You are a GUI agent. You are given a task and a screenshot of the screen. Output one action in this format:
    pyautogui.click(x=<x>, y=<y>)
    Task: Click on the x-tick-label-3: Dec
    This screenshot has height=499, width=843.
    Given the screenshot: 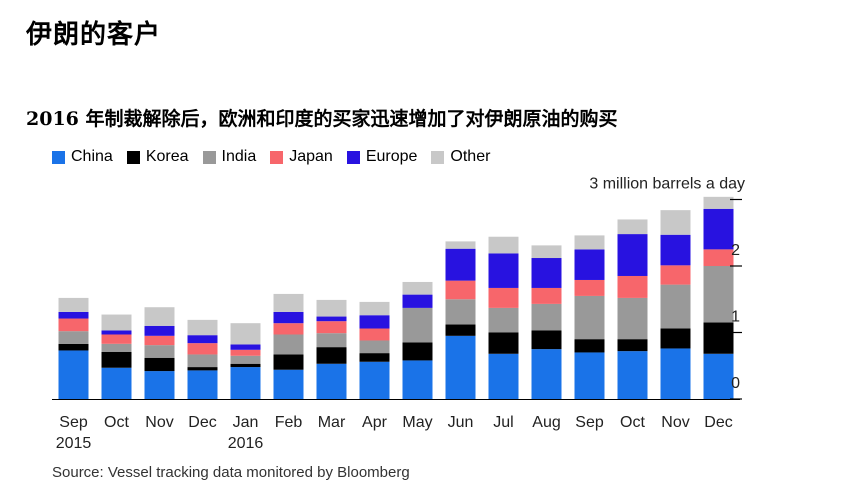 What is the action you would take?
    pyautogui.click(x=202, y=422)
    